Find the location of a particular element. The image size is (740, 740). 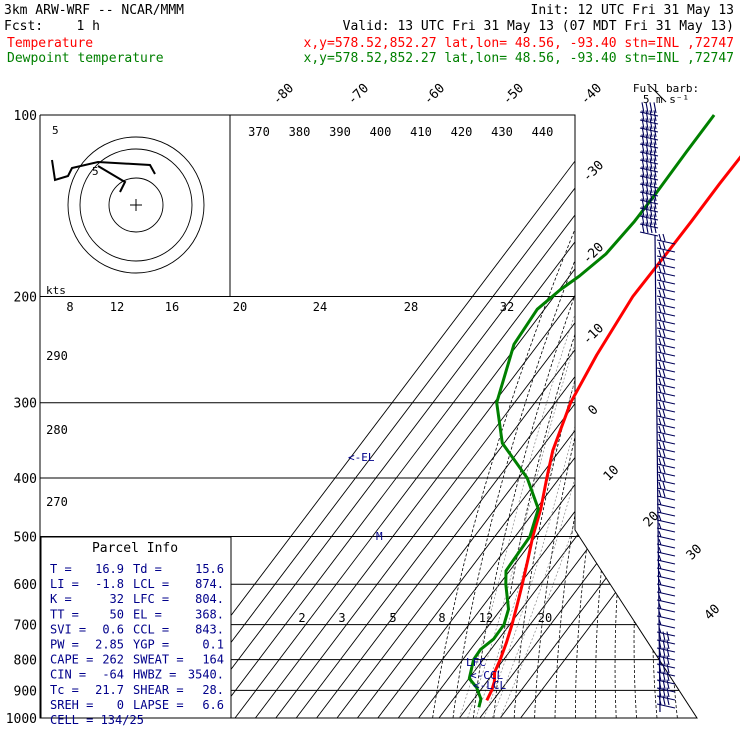

hodograph-tick-label: 24 is located at coordinates (320, 307).